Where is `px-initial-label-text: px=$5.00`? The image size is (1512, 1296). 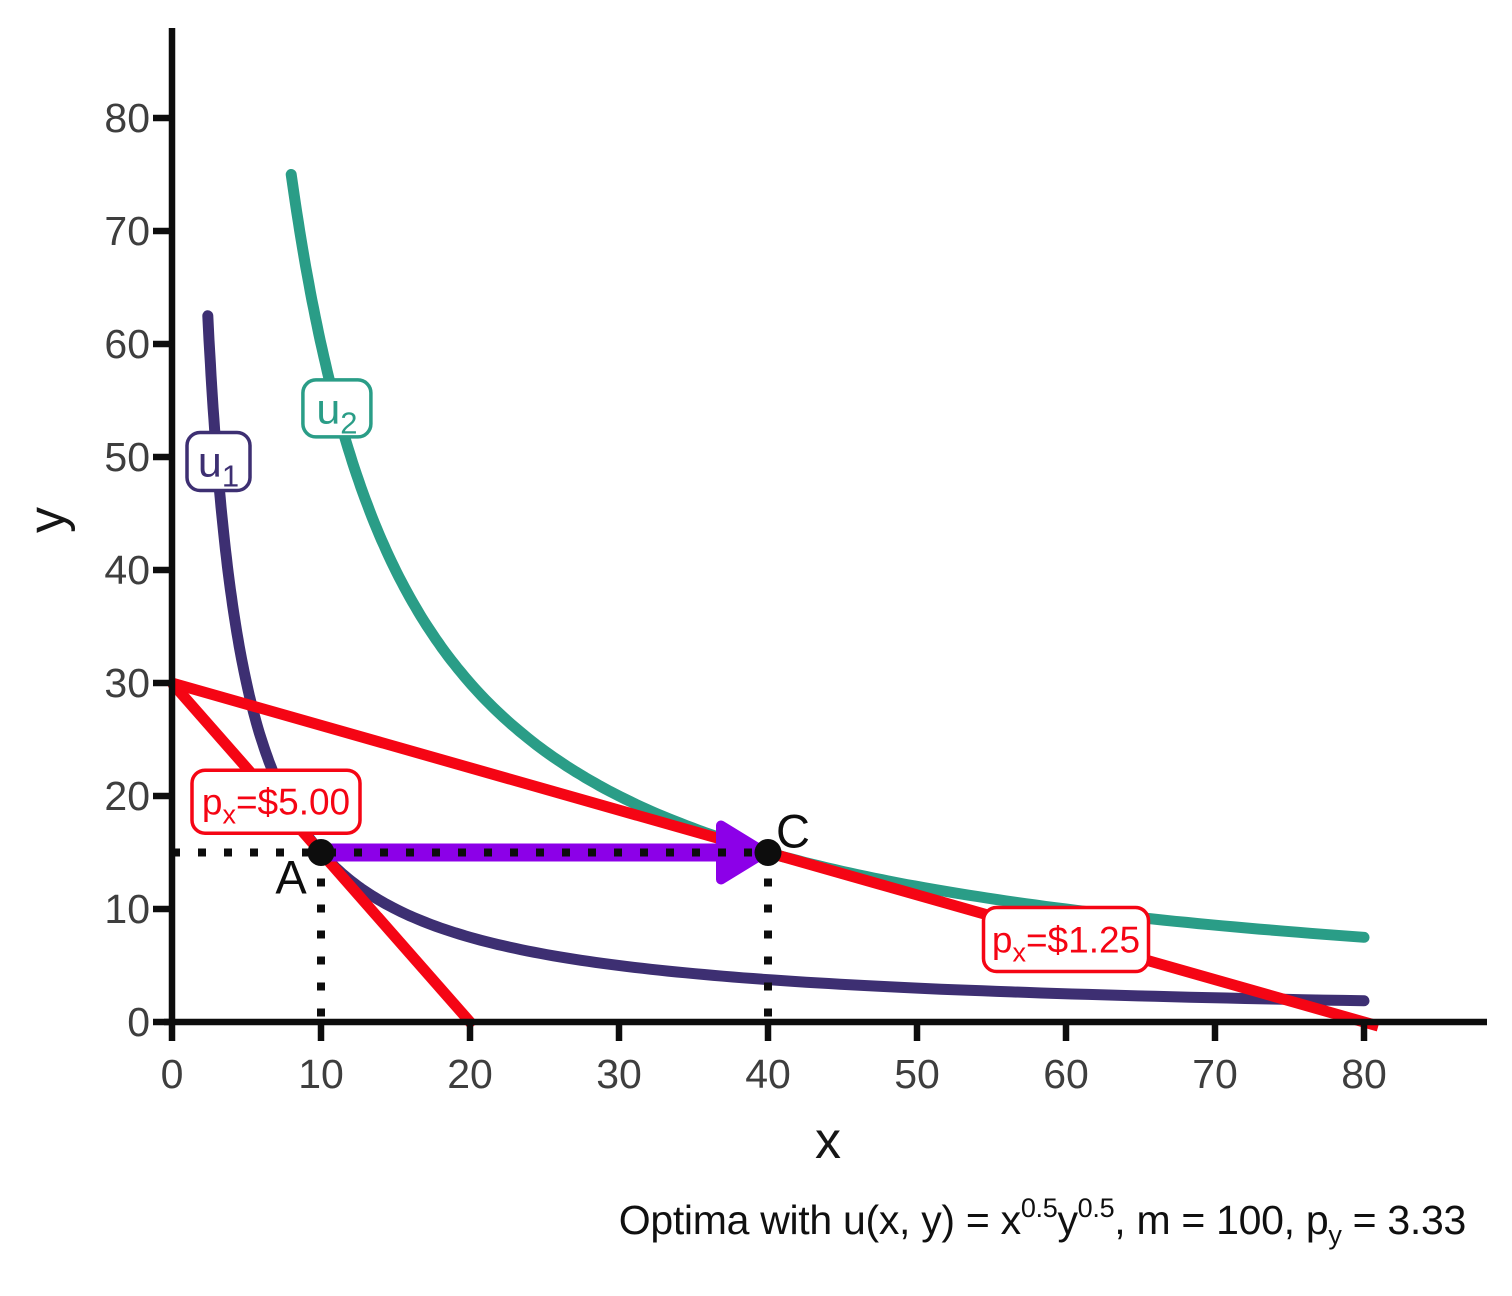 px-initial-label-text: px=$5.00 is located at coordinates (276, 806).